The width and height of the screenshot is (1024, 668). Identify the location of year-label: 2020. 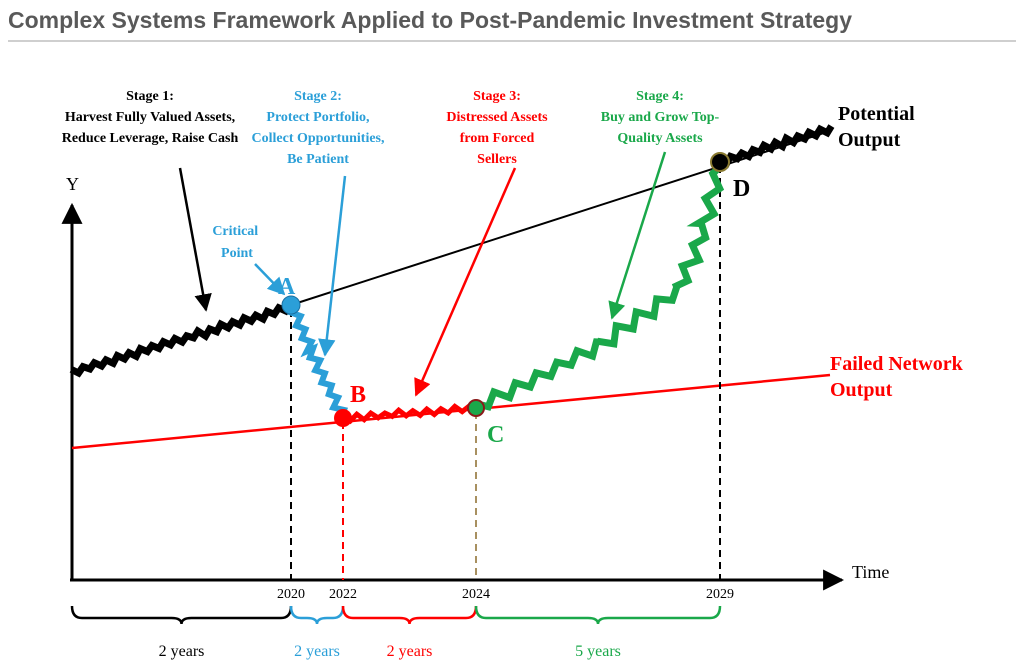
(291, 594).